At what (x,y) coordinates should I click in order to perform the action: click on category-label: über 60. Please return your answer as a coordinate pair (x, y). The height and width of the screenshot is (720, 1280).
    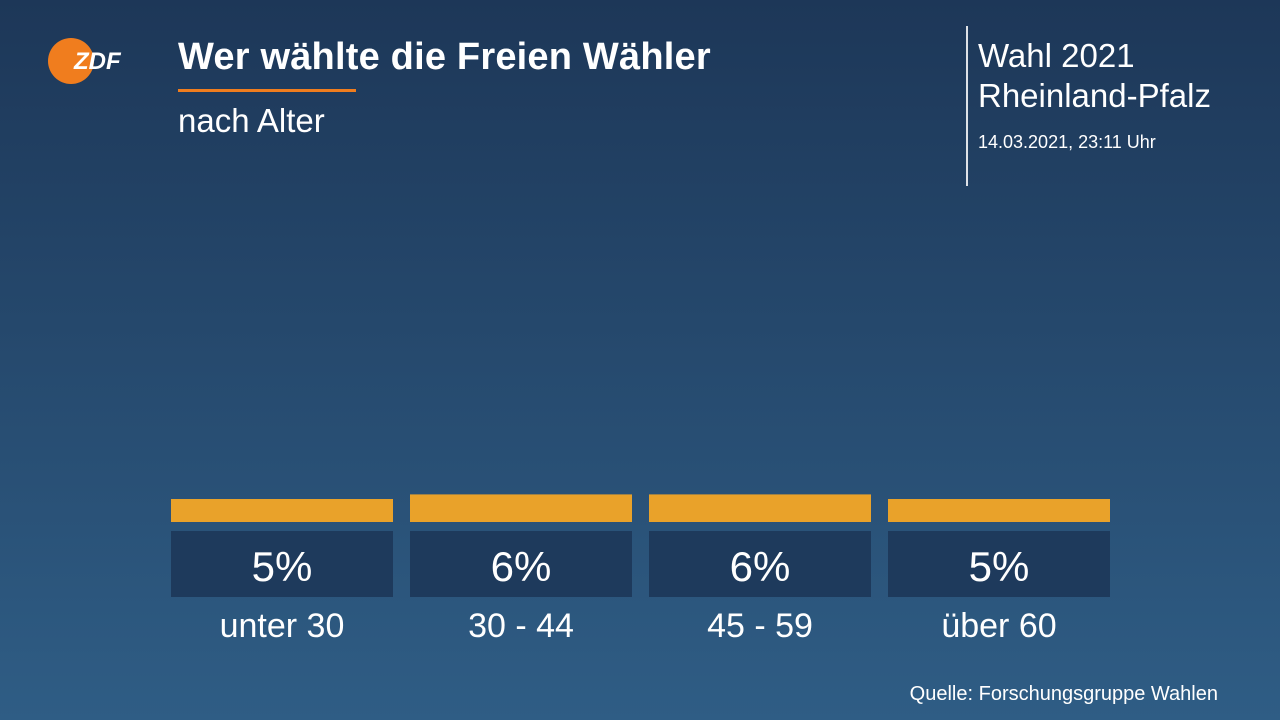
    Looking at the image, I should click on (998, 626).